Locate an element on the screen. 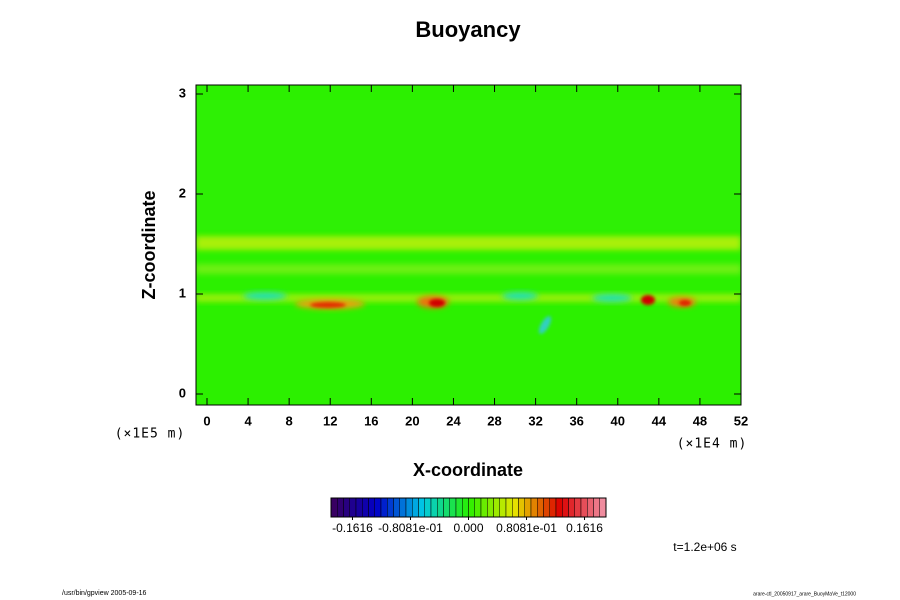 This screenshot has height=600, width=900. x-tick-label: 52 is located at coordinates (741, 420).